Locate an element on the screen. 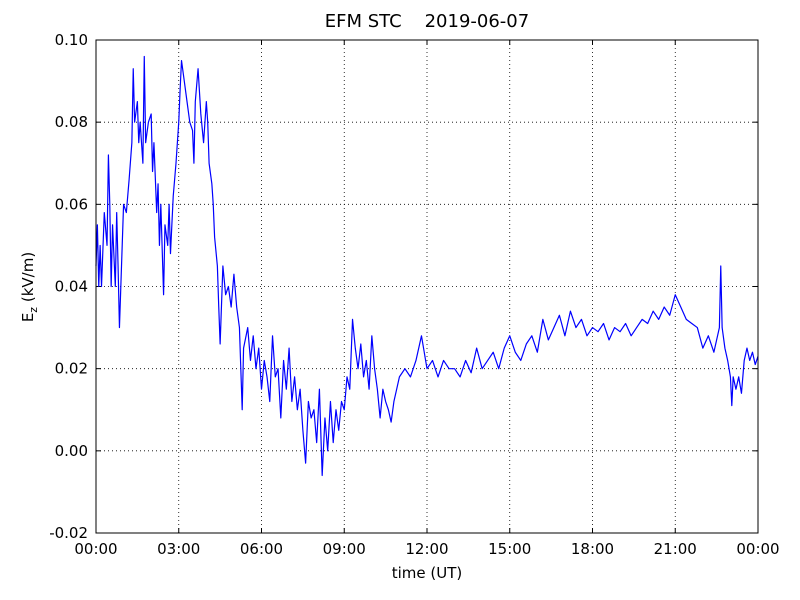  x-tick-label: 09:00 is located at coordinates (344, 549).